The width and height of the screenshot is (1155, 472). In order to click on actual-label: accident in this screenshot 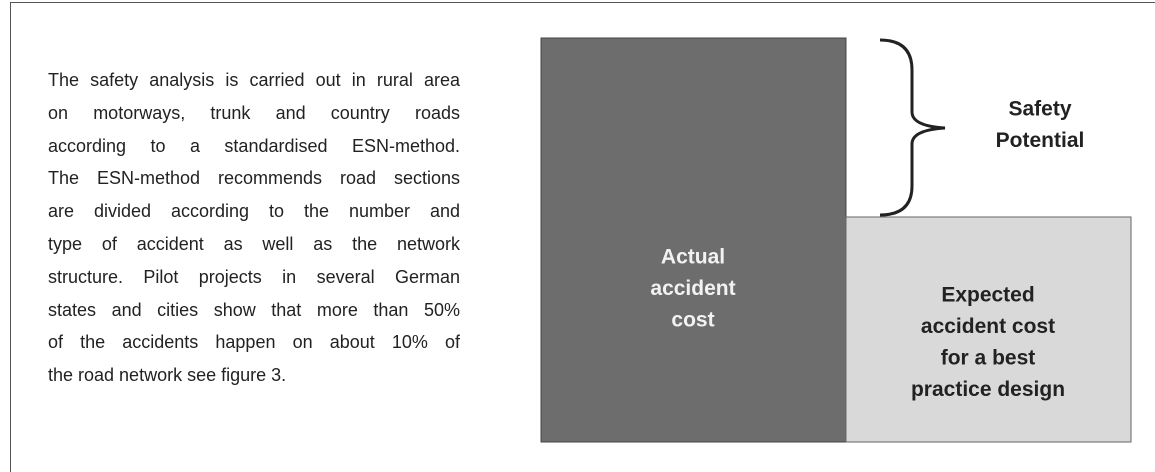, I will do `click(692, 288)`.